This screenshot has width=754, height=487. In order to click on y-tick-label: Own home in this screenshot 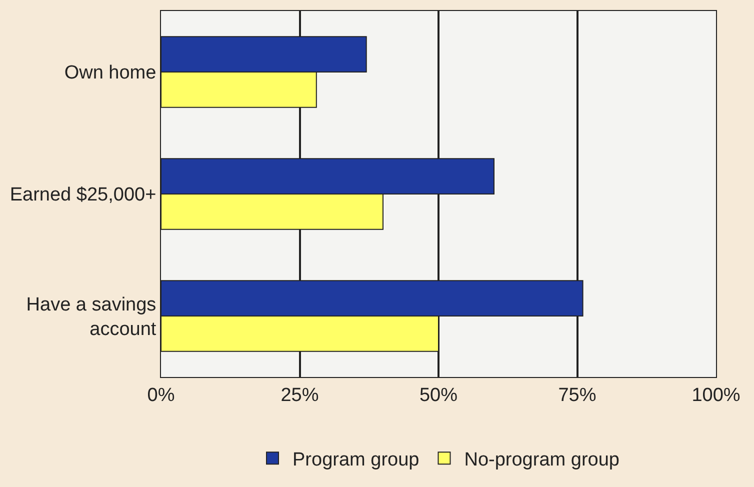, I will do `click(110, 73)`.